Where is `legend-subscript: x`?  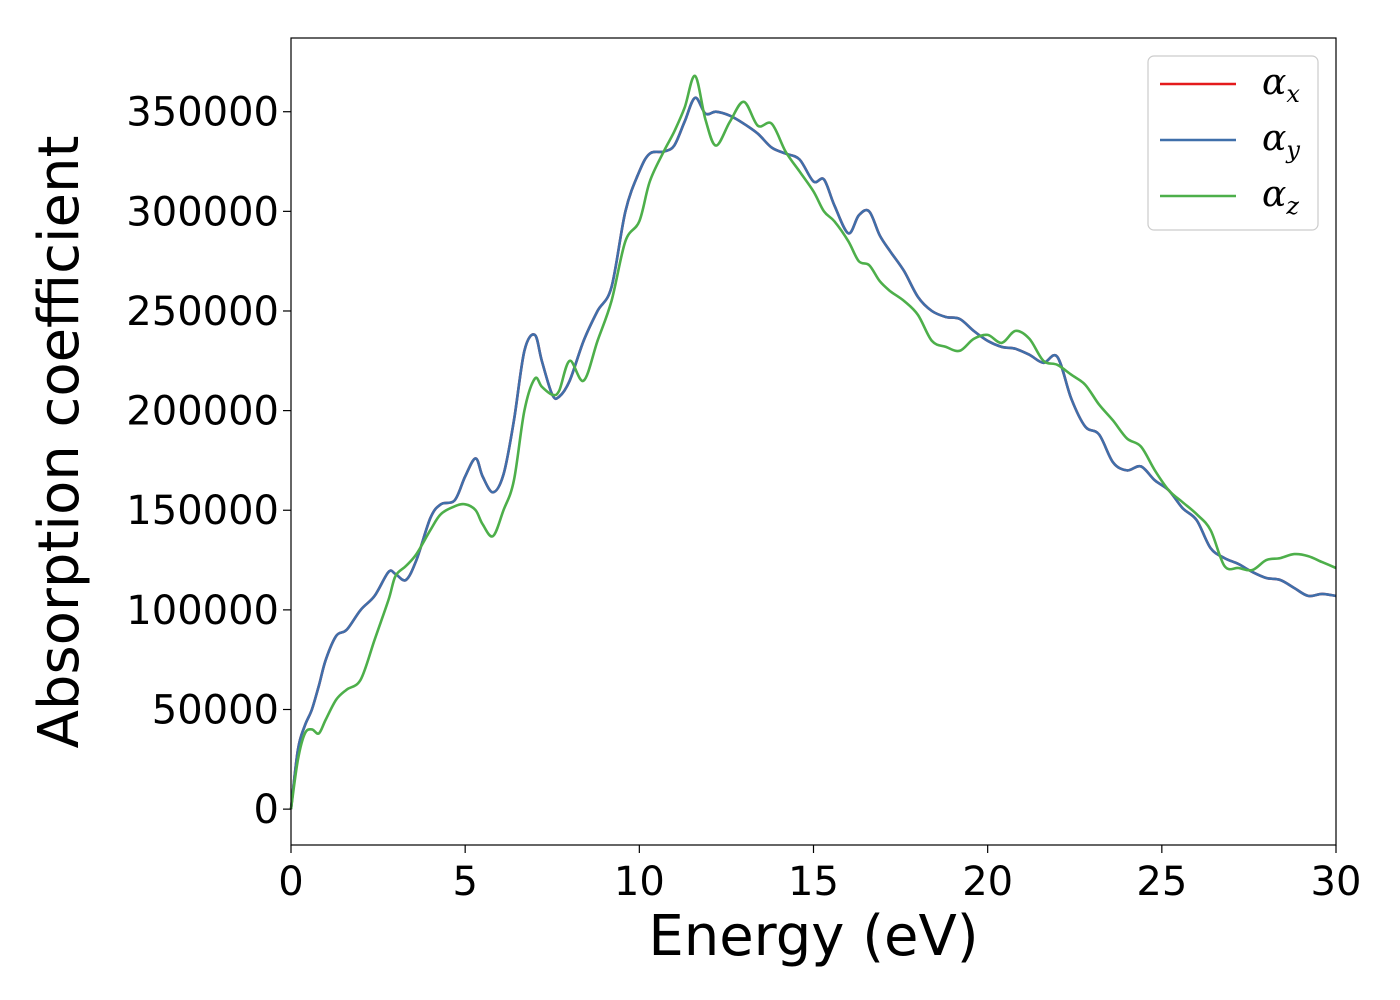 legend-subscript: x is located at coordinates (1293, 94).